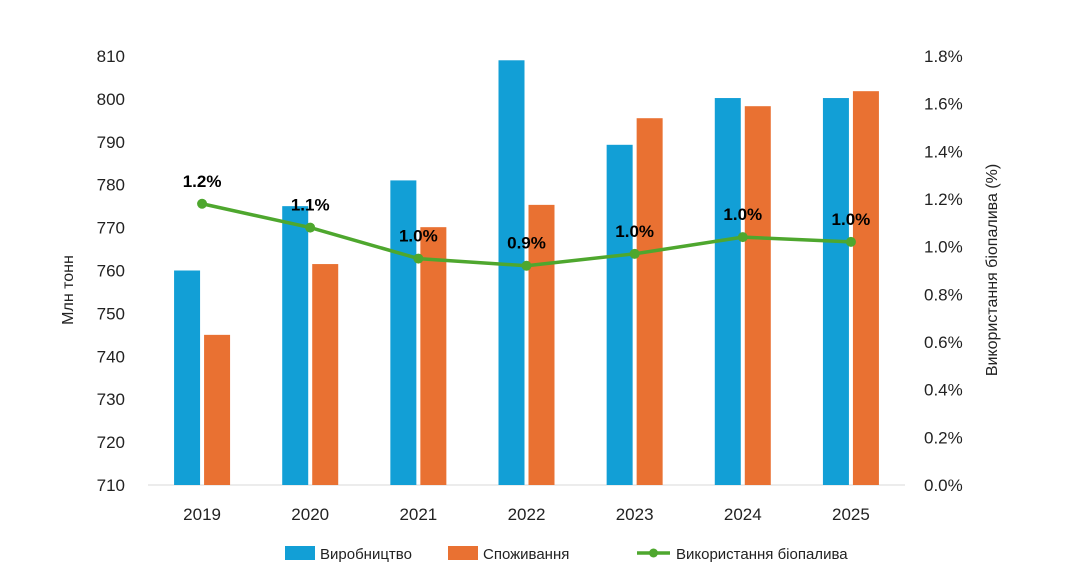 The height and width of the screenshot is (586, 1067). What do you see at coordinates (300, 553) in the screenshot?
I see `legend-swatch-production` at bounding box center [300, 553].